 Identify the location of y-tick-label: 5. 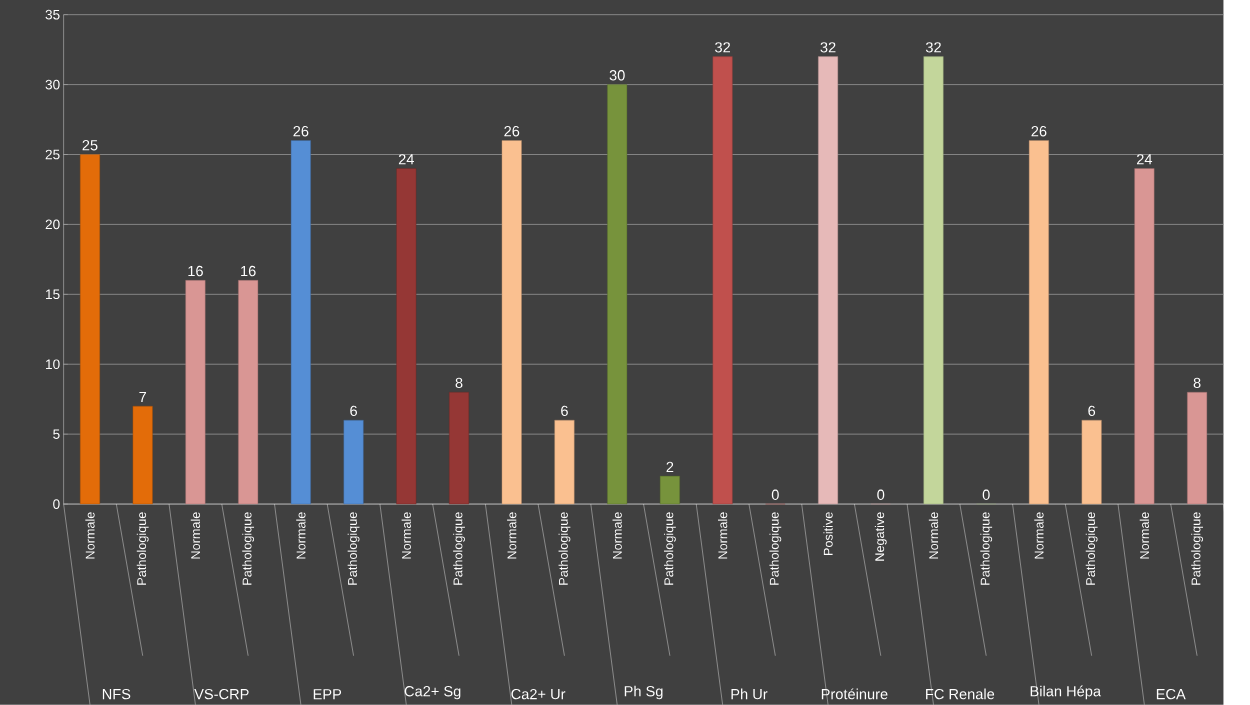
(56, 434).